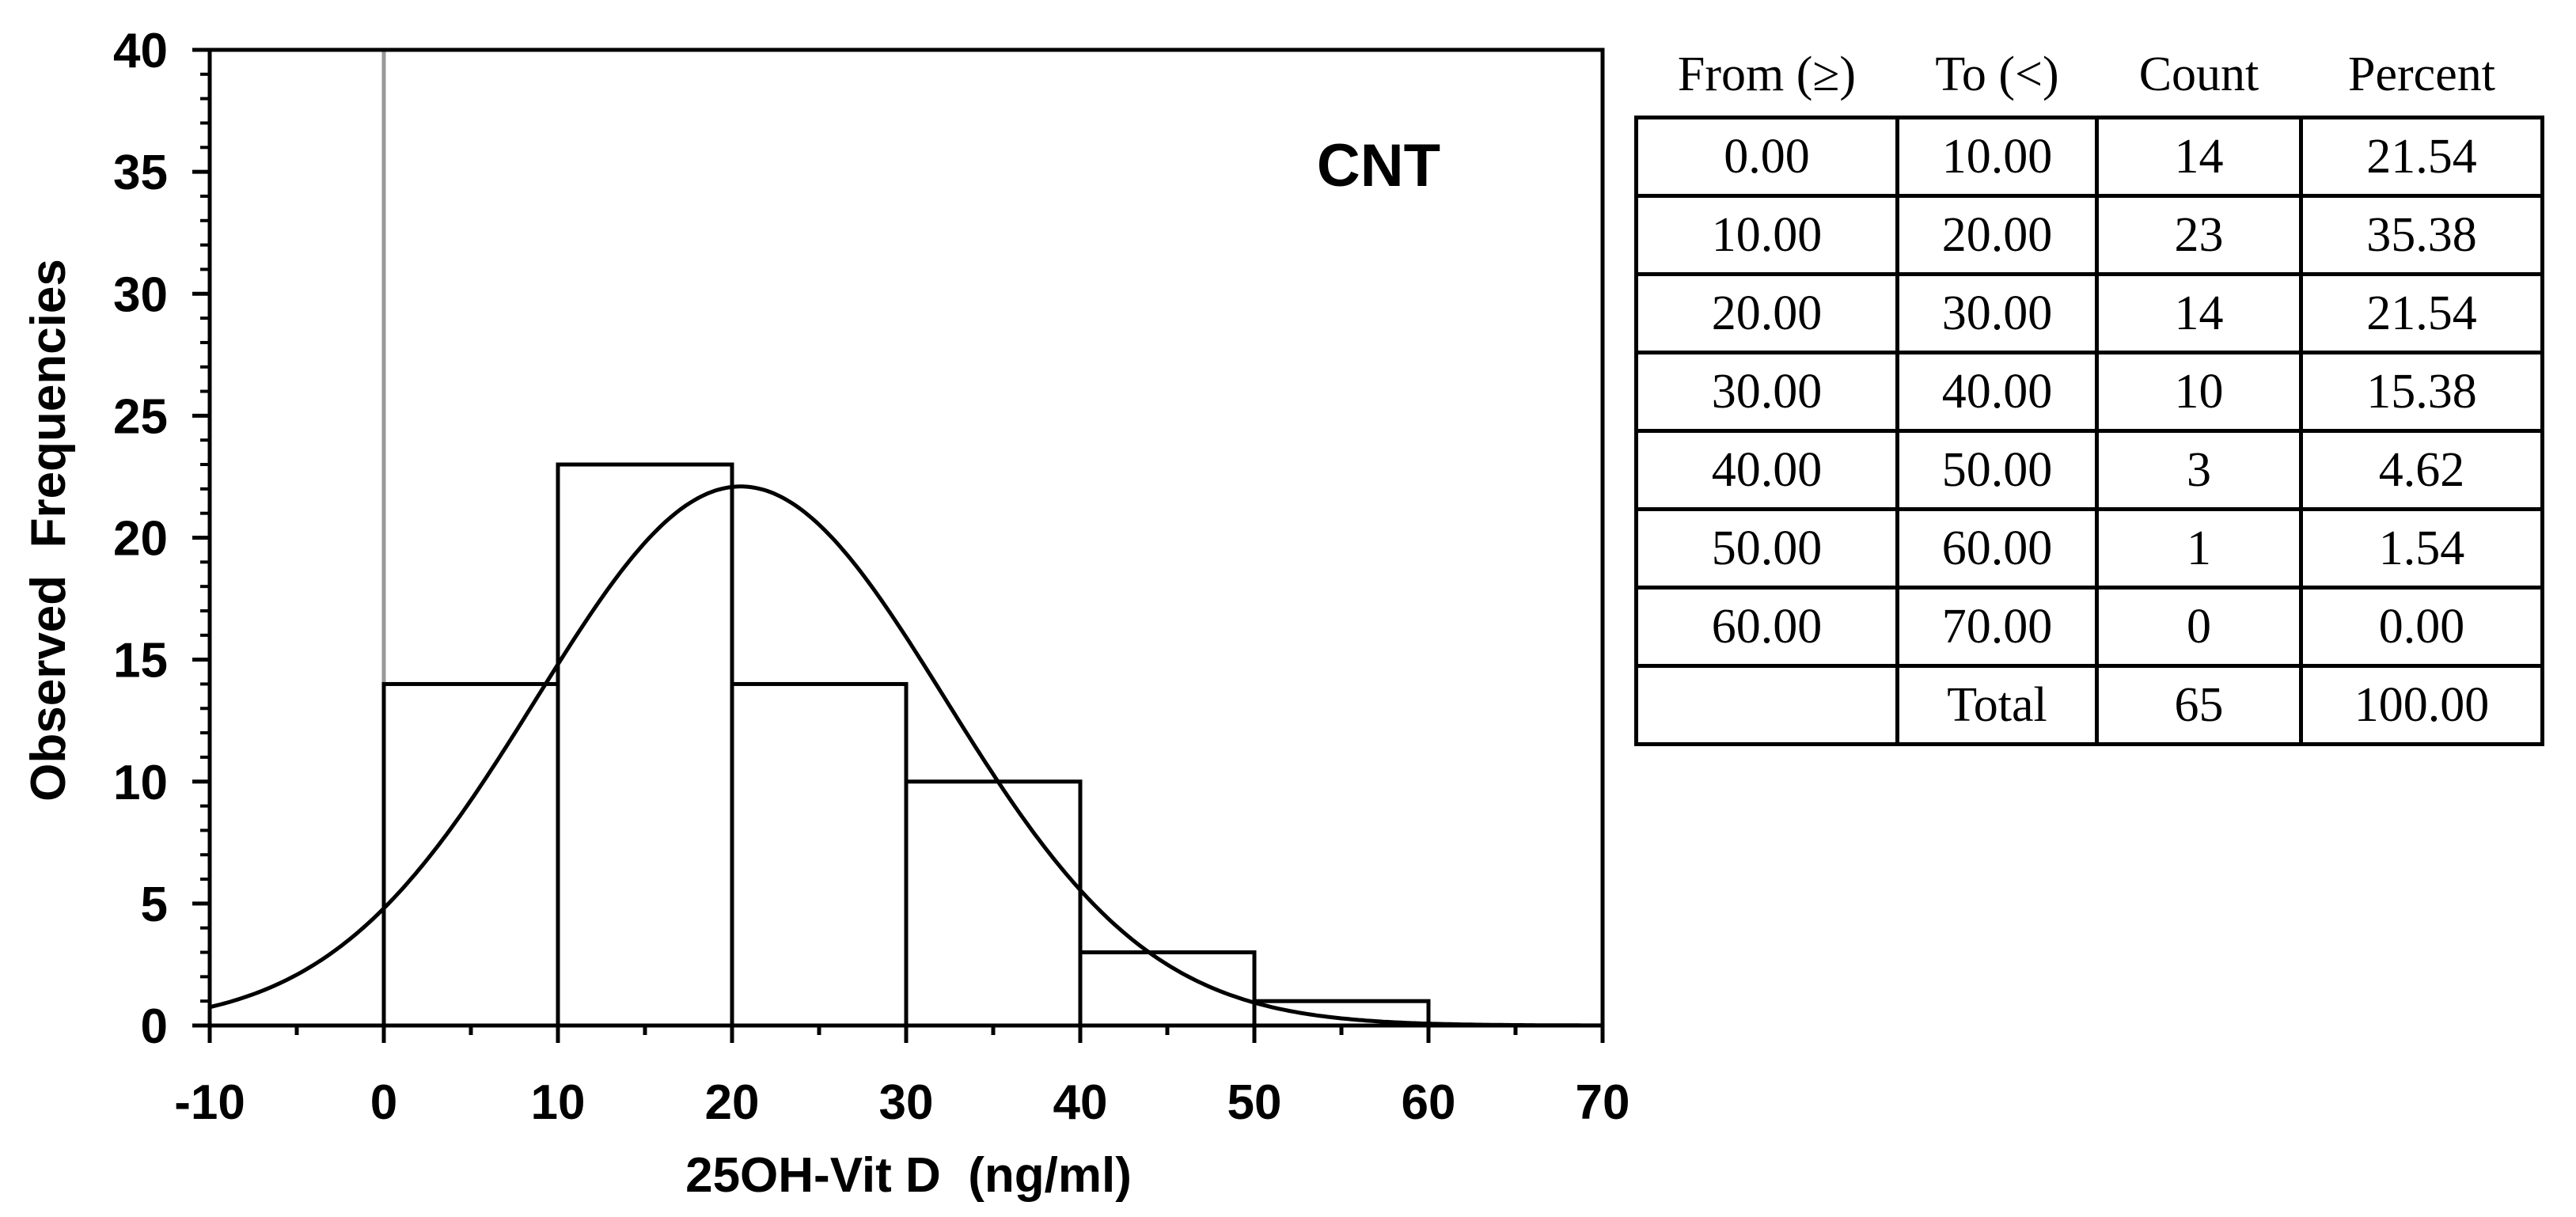 The image size is (2576, 1217). I want to click on cell-from: 50.00, so click(1766, 548).